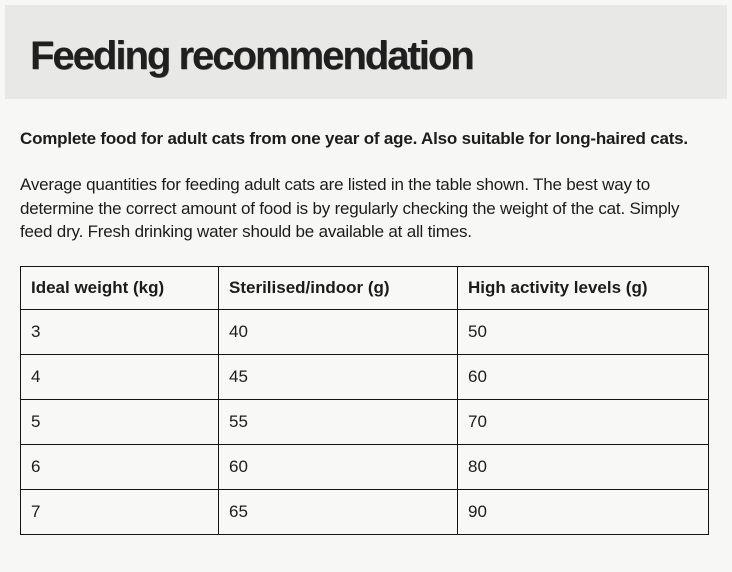 Image resolution: width=732 pixels, height=572 pixels. What do you see at coordinates (583, 511) in the screenshot?
I see `table-cell: 90` at bounding box center [583, 511].